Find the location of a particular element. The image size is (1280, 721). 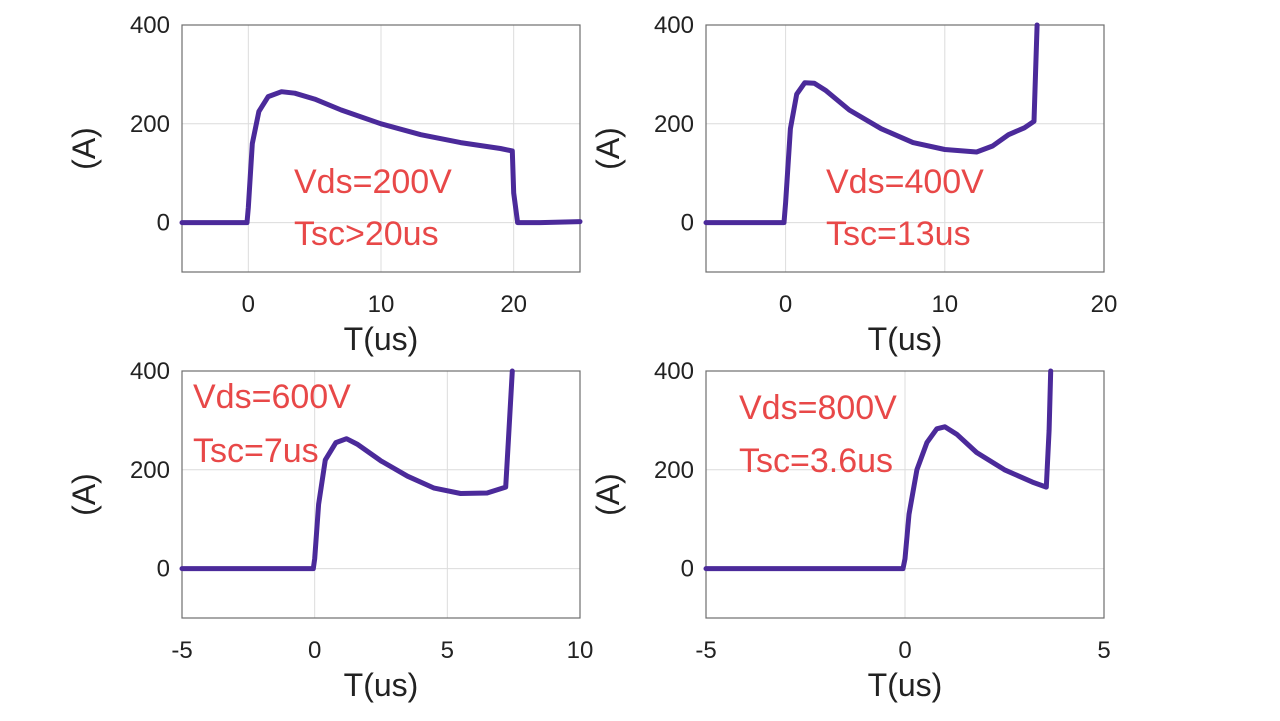

vds-annotation: Vds=800V is located at coordinates (818, 408).